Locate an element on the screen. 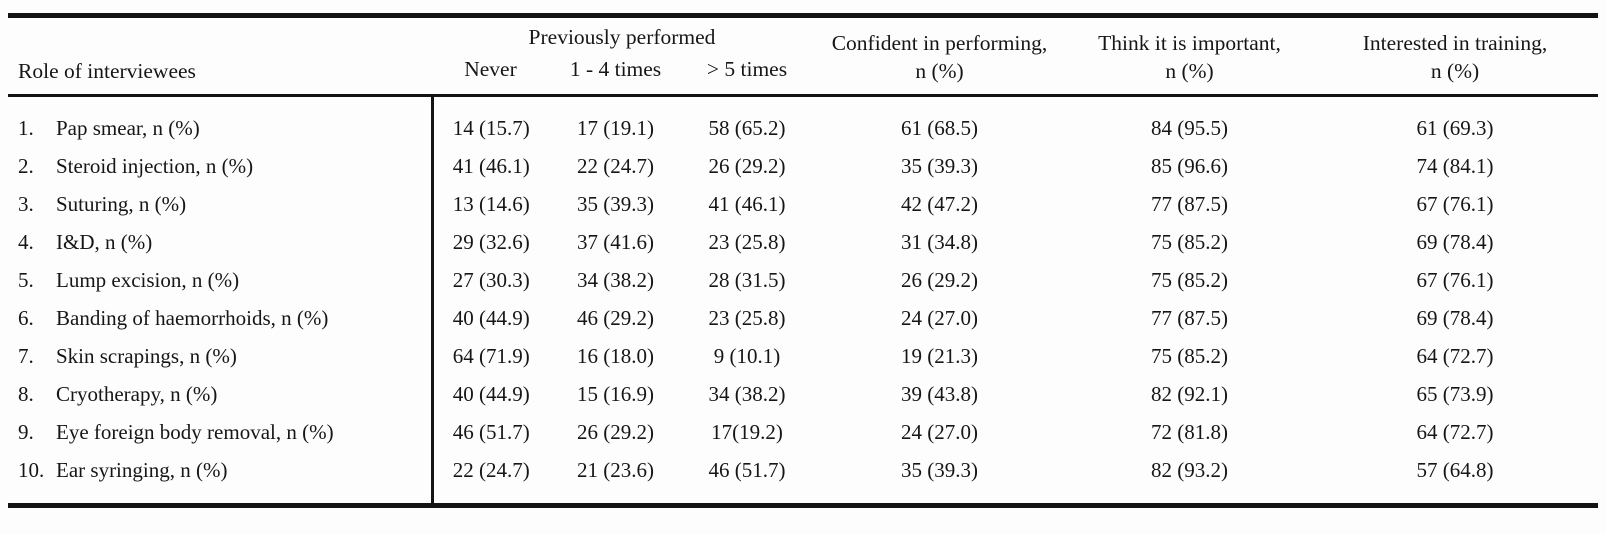 The height and width of the screenshot is (534, 1606). cell-1-4-times: 34 (38.2) is located at coordinates (615, 279).